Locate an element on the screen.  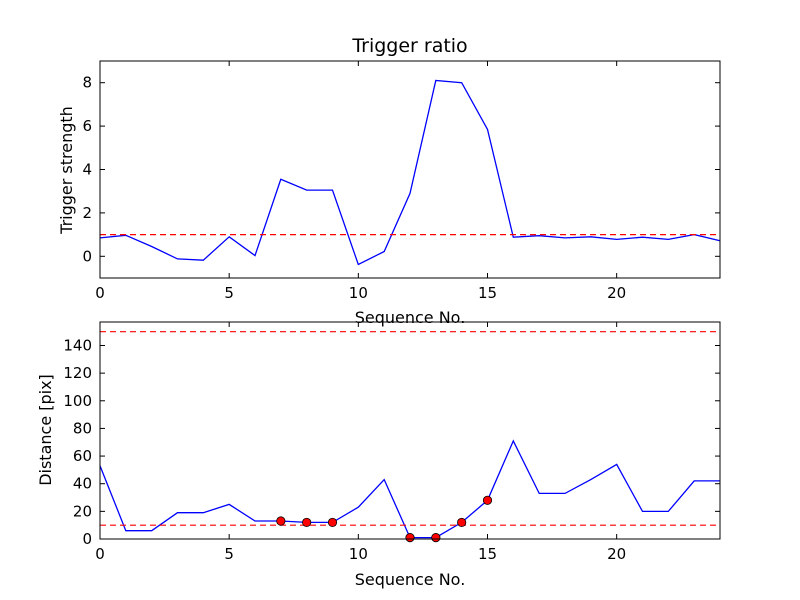
y-tick-label: 80 is located at coordinates (82, 428).